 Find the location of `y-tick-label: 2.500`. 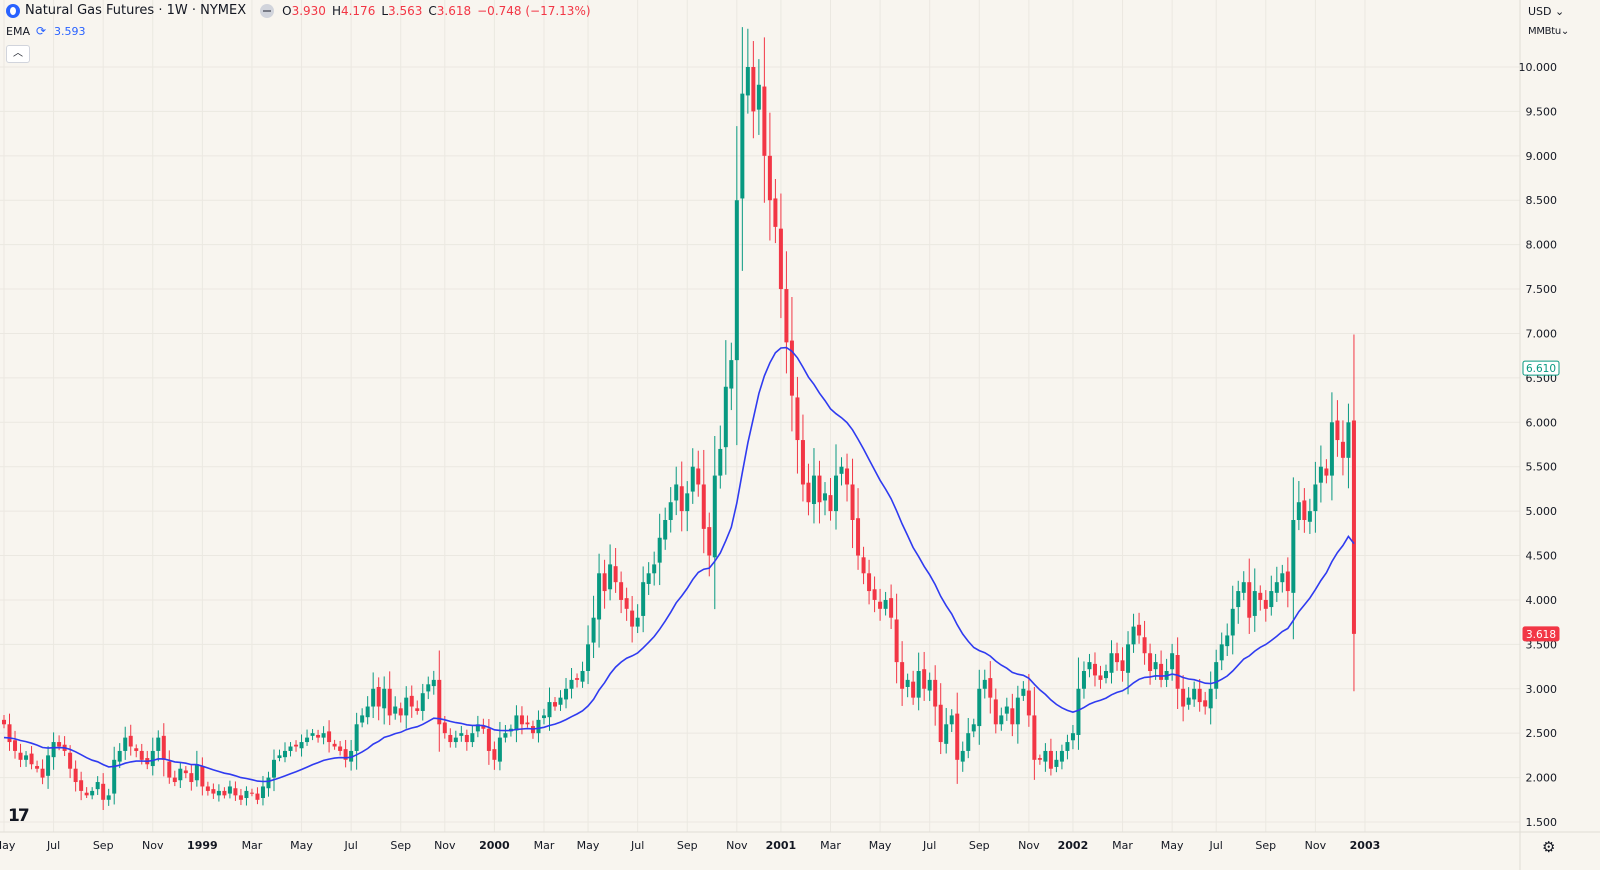

y-tick-label: 2.500 is located at coordinates (1542, 733).